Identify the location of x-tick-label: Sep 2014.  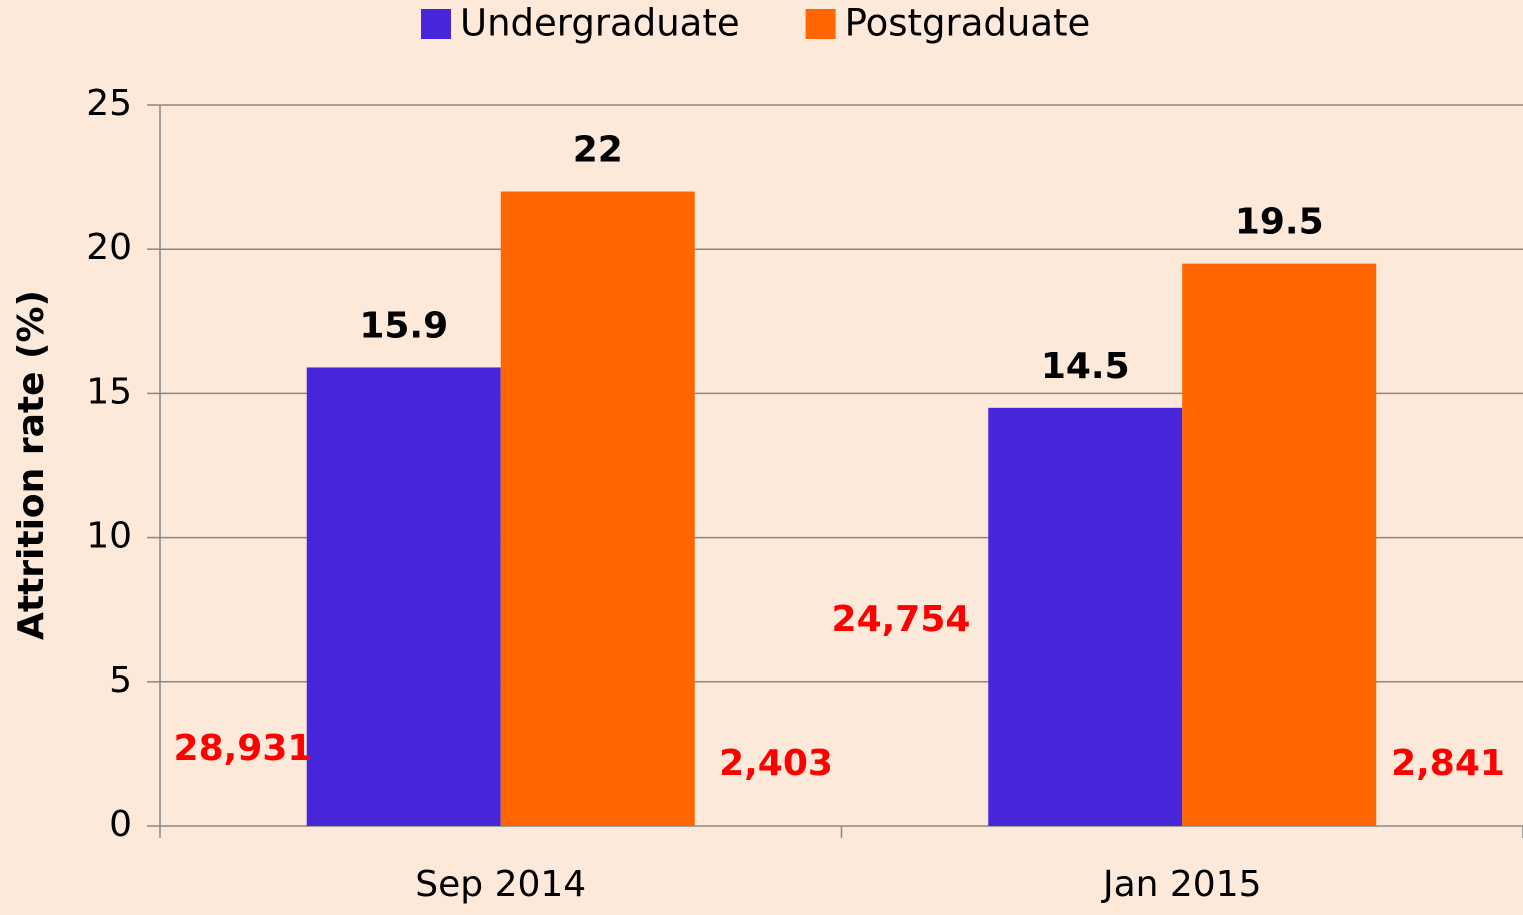
(500, 884).